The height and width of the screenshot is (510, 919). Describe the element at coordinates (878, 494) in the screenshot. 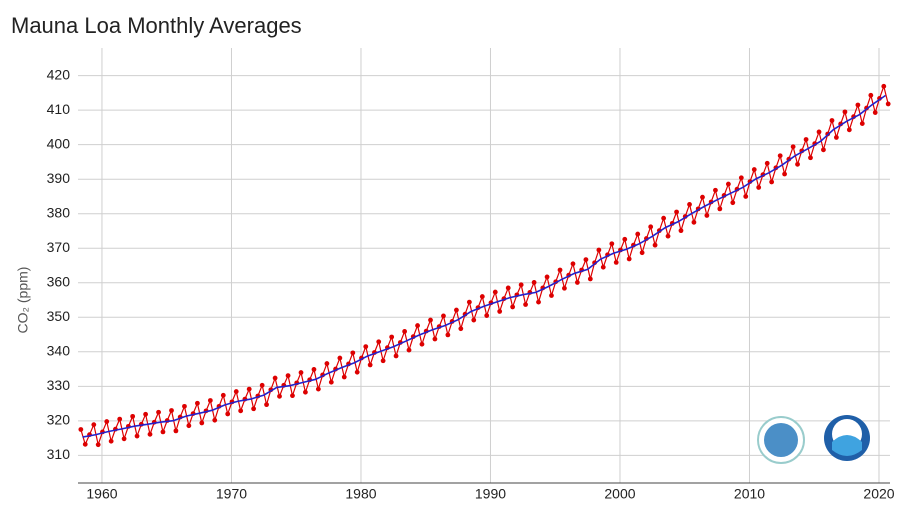

I see `x-tick-label: 2020` at that location.